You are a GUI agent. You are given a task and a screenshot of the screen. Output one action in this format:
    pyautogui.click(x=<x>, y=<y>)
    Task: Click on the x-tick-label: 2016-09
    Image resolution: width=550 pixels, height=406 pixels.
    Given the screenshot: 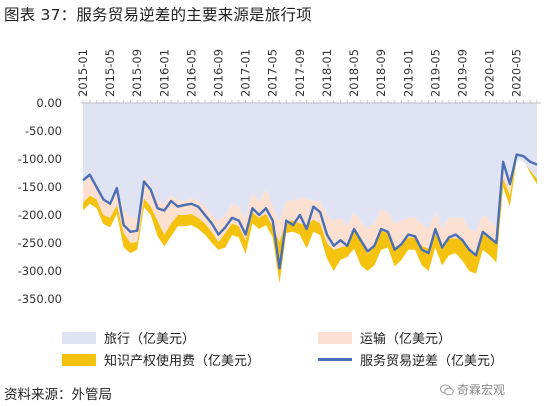 What is the action you would take?
    pyautogui.click(x=219, y=73)
    